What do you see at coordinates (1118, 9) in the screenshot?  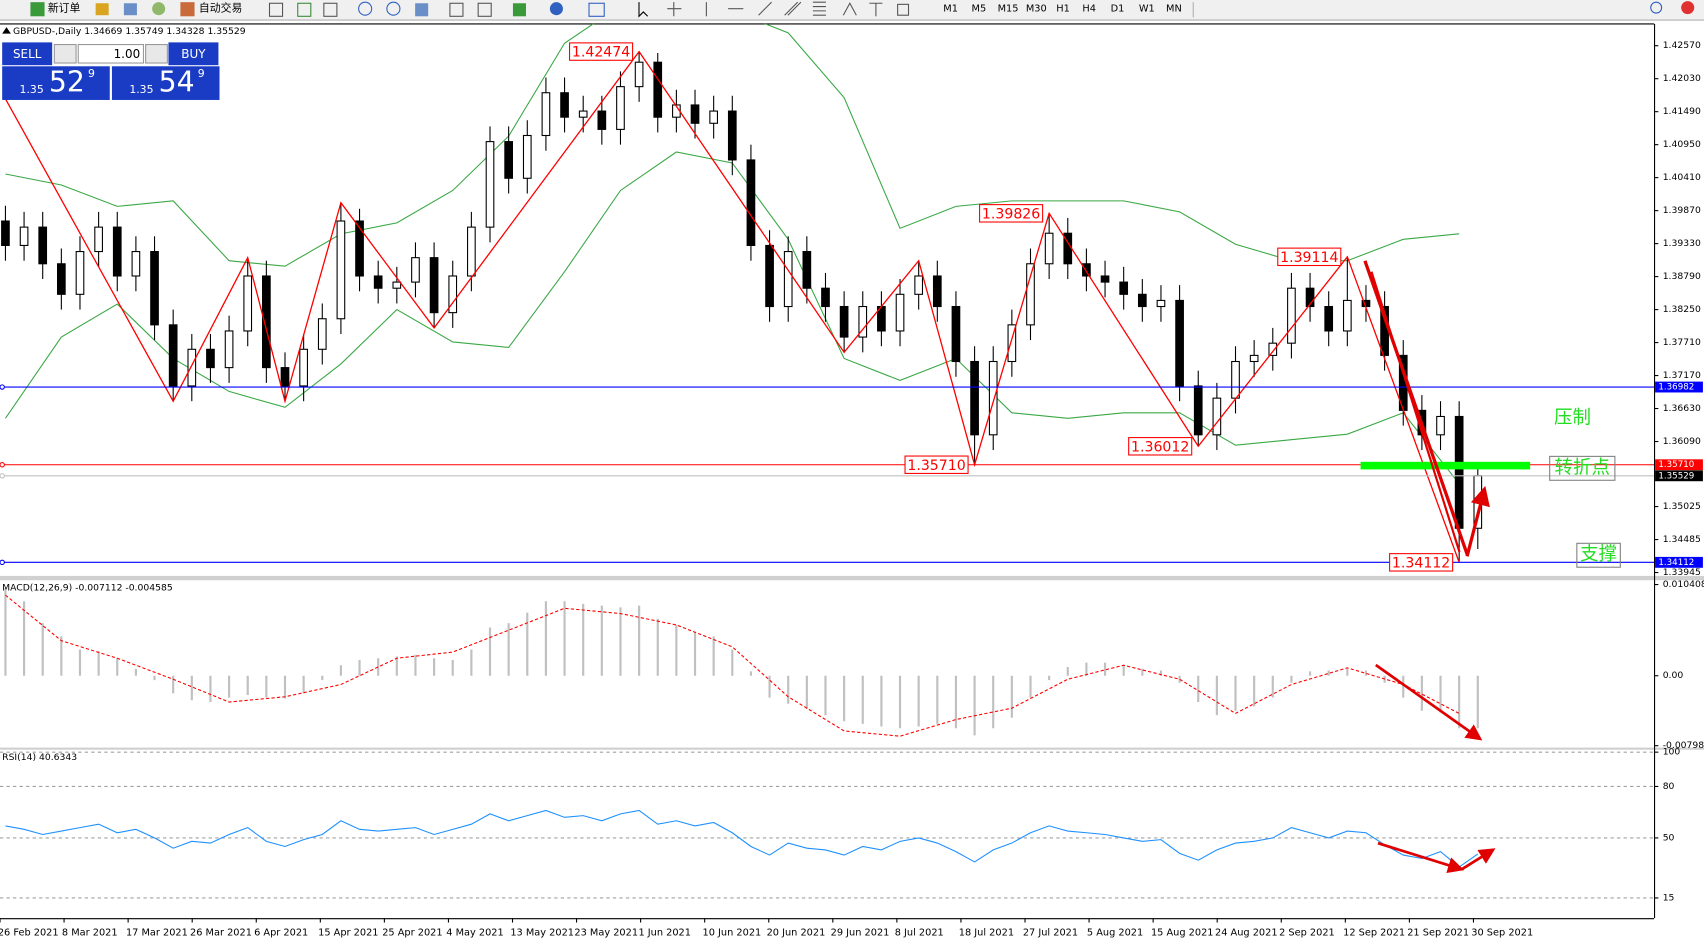 I see `timeframe-button: D1` at bounding box center [1118, 9].